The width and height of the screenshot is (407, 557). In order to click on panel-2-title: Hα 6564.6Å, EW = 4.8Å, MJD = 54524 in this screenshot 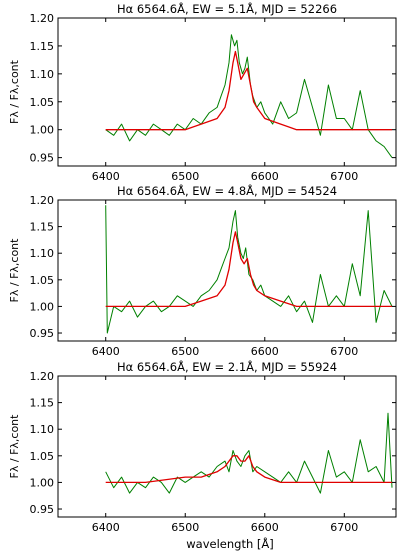, I will do `click(227, 190)`.